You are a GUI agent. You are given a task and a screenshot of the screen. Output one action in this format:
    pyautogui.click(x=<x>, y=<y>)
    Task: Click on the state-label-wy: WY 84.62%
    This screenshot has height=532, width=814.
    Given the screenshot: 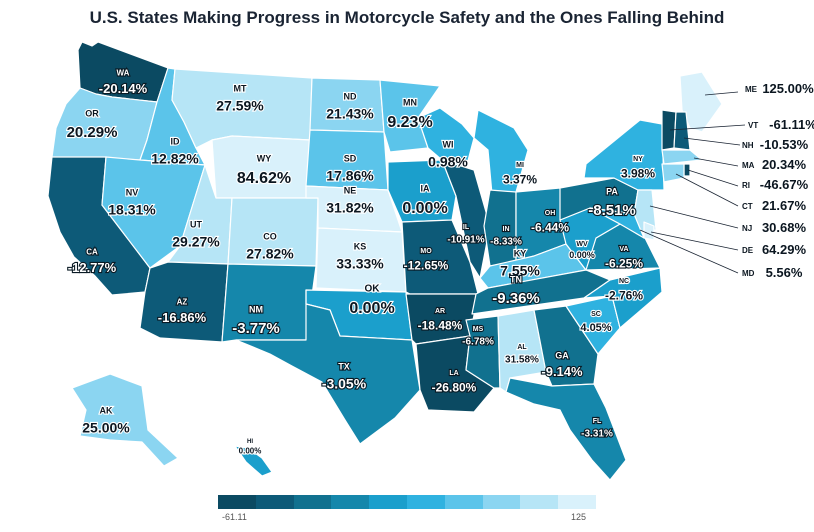 What is the action you would take?
    pyautogui.click(x=264, y=171)
    